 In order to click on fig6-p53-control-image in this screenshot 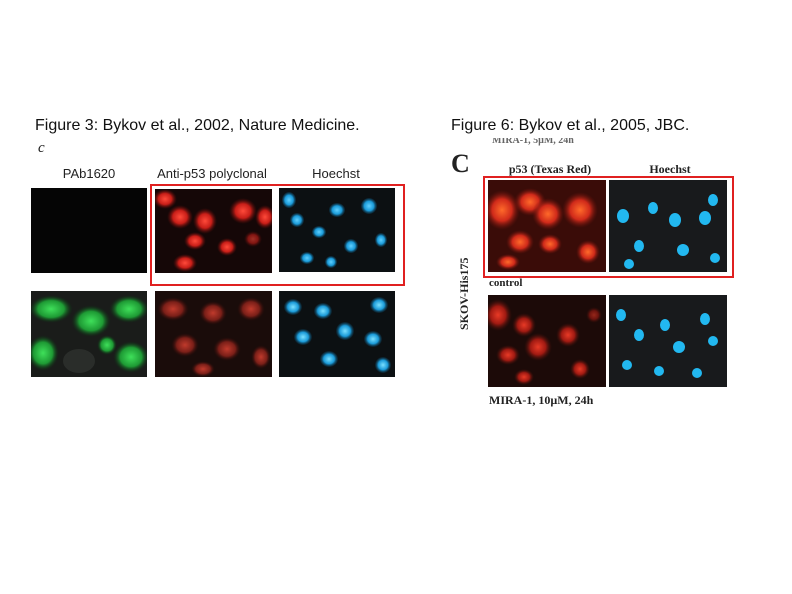, I will do `click(547, 226)`.